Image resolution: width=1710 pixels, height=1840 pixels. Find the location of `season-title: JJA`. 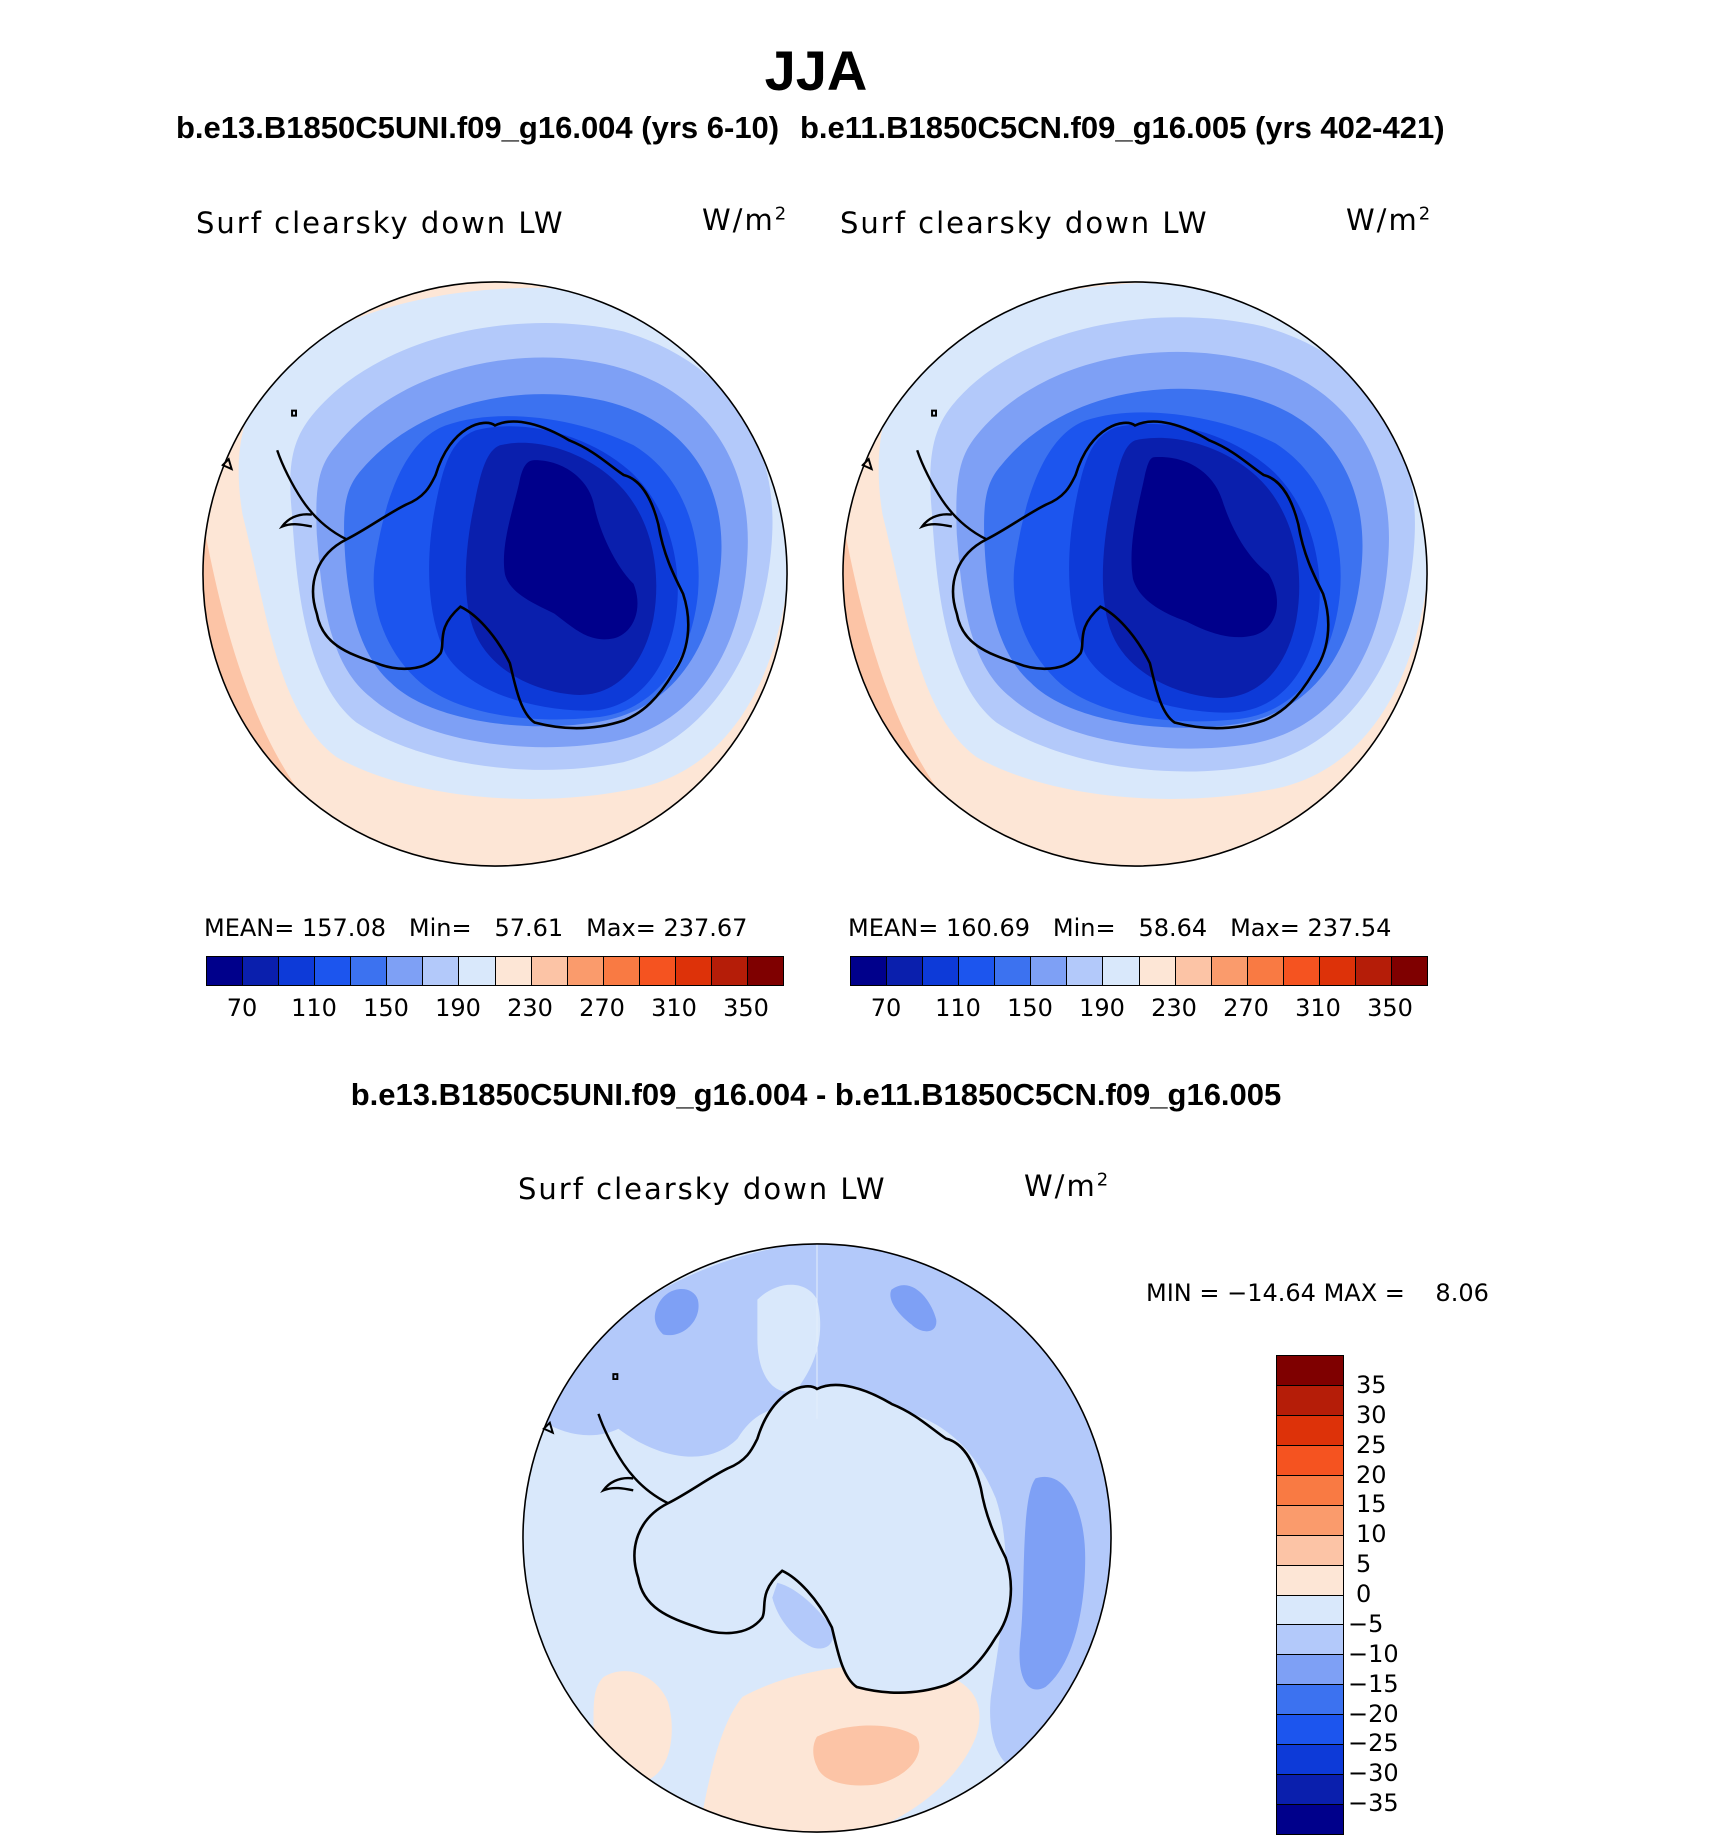

season-title: JJA is located at coordinates (816, 70).